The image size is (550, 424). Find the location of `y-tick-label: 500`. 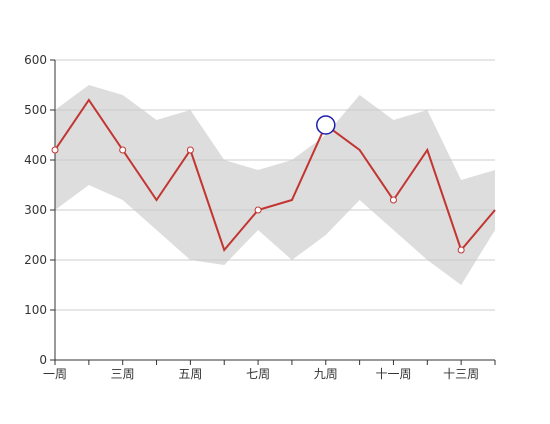

y-tick-label: 500 is located at coordinates (35, 110).